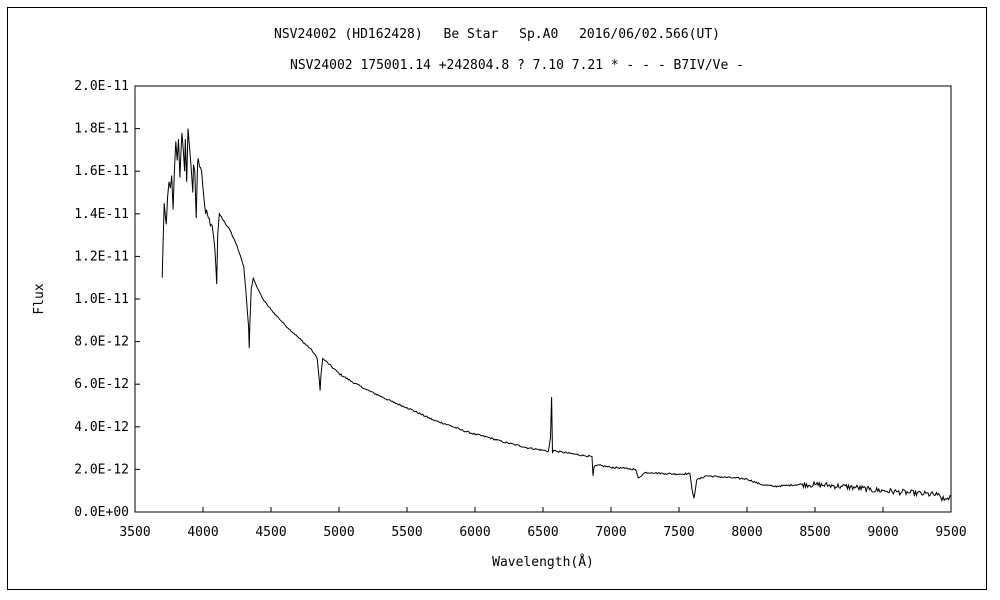 The image size is (1000, 600). Describe the element at coordinates (101, 384) in the screenshot. I see `y-tick-label: 6.0E-12` at that location.